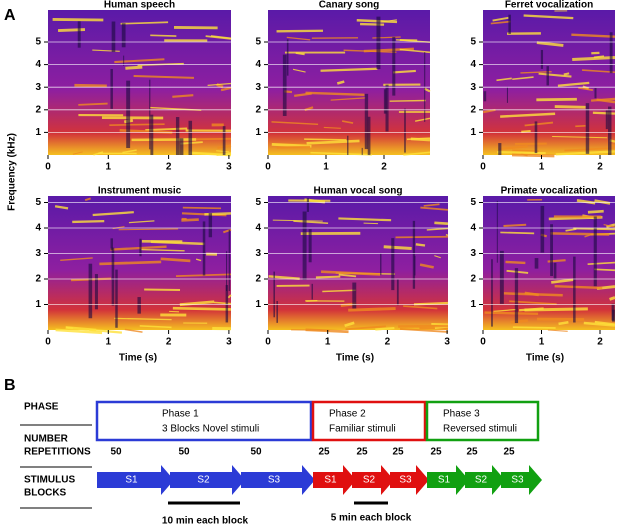 The height and width of the screenshot is (528, 640). Describe the element at coordinates (405, 480) in the screenshot. I see `block-label: S3` at that location.